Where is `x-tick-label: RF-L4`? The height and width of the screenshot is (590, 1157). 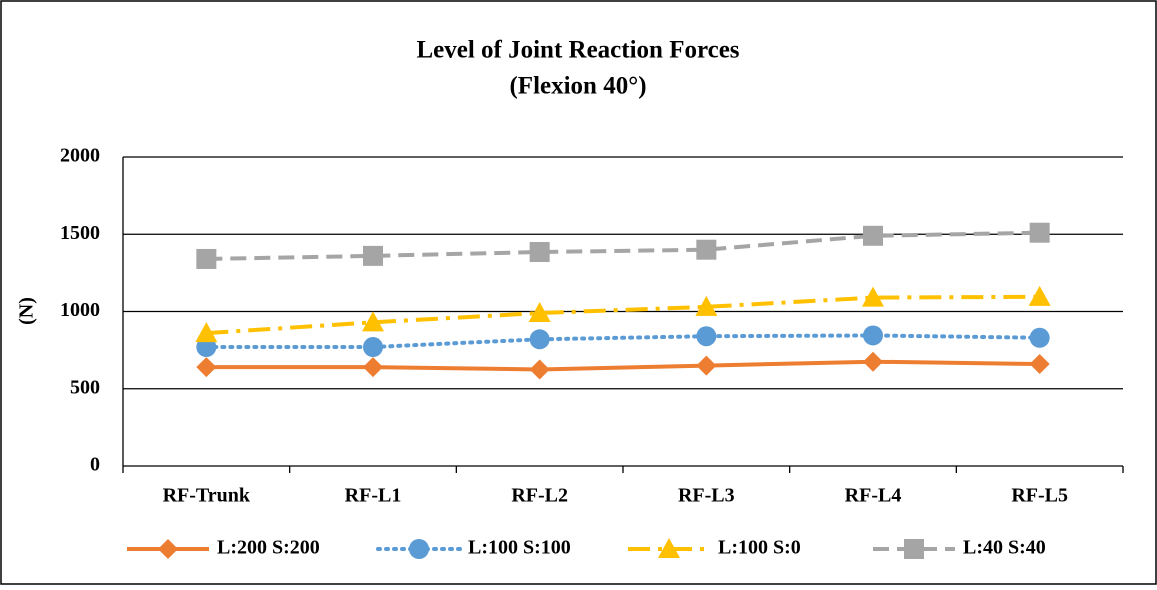
x-tick-label: RF-L4 is located at coordinates (873, 496).